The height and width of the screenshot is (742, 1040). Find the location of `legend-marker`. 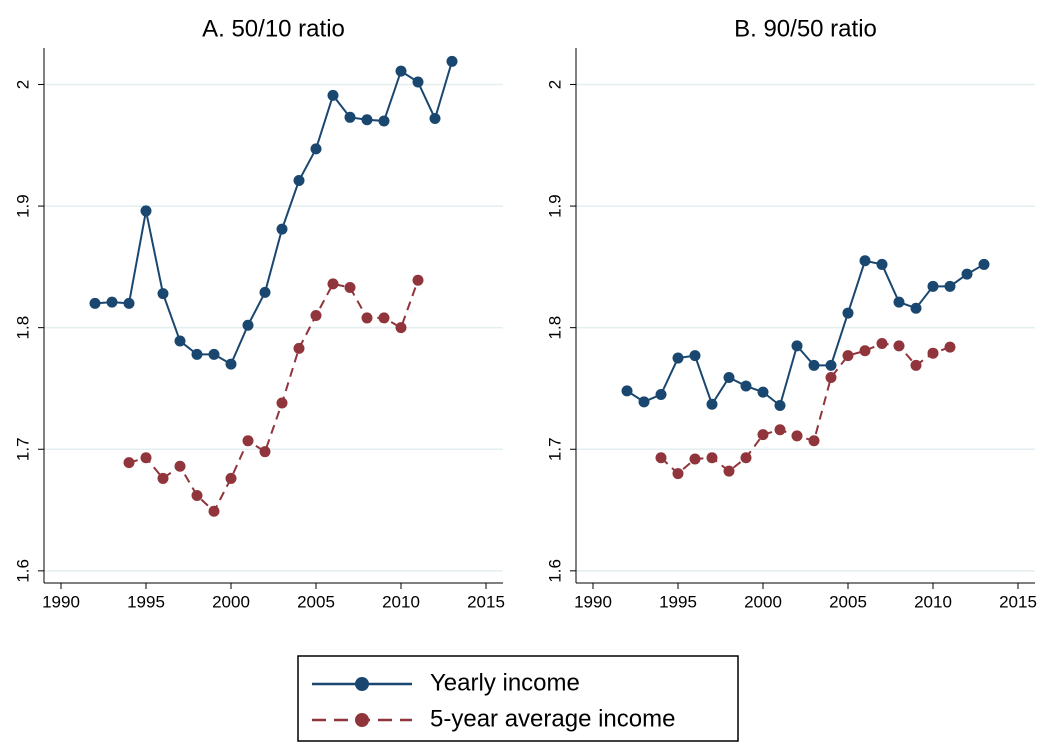

legend-marker is located at coordinates (362, 684).